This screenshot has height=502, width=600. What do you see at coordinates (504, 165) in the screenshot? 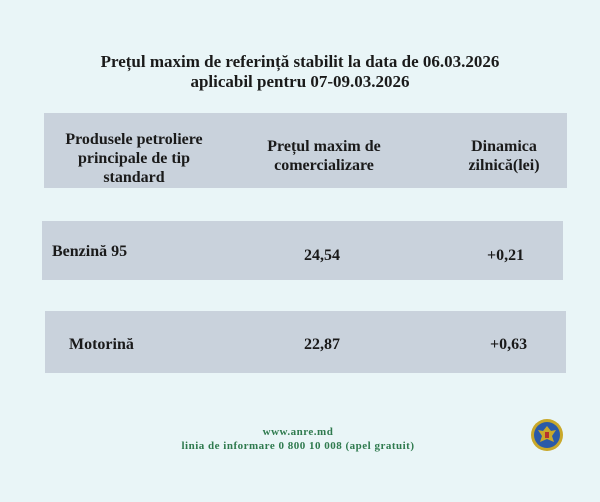
I see `header-text: zilnică(lei)` at bounding box center [504, 165].